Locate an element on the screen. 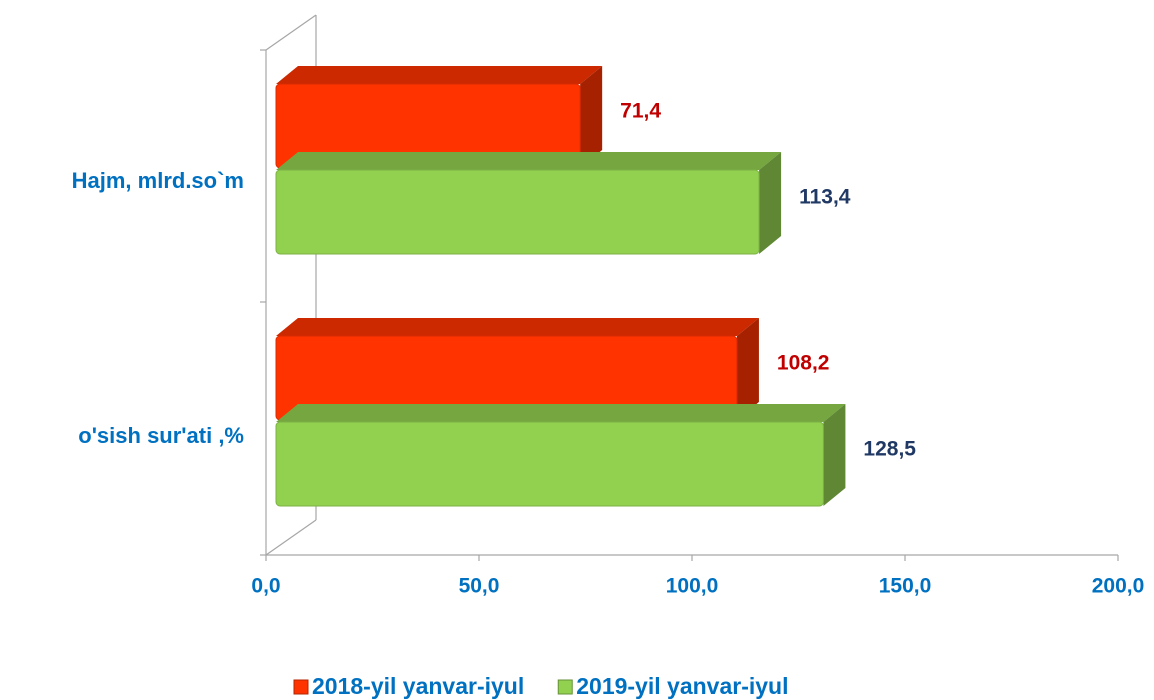  x-tick-label: 150,0 is located at coordinates (905, 586).